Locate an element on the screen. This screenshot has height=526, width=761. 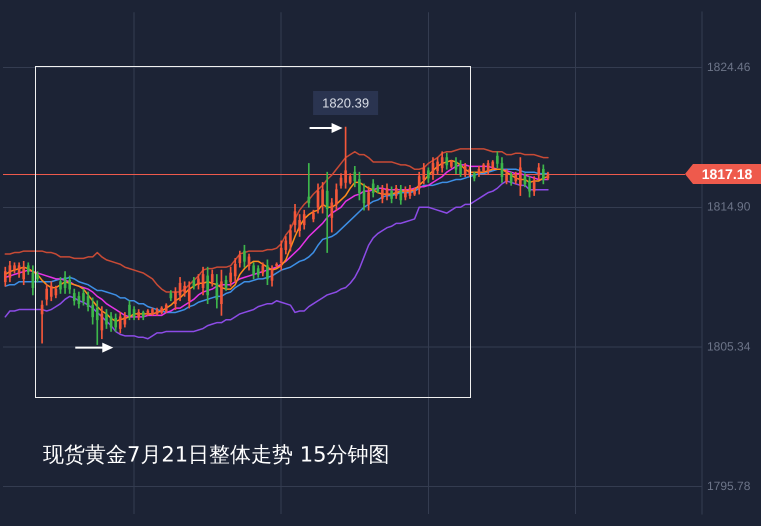
y-tick-label: 1814.90 is located at coordinates (729, 207).